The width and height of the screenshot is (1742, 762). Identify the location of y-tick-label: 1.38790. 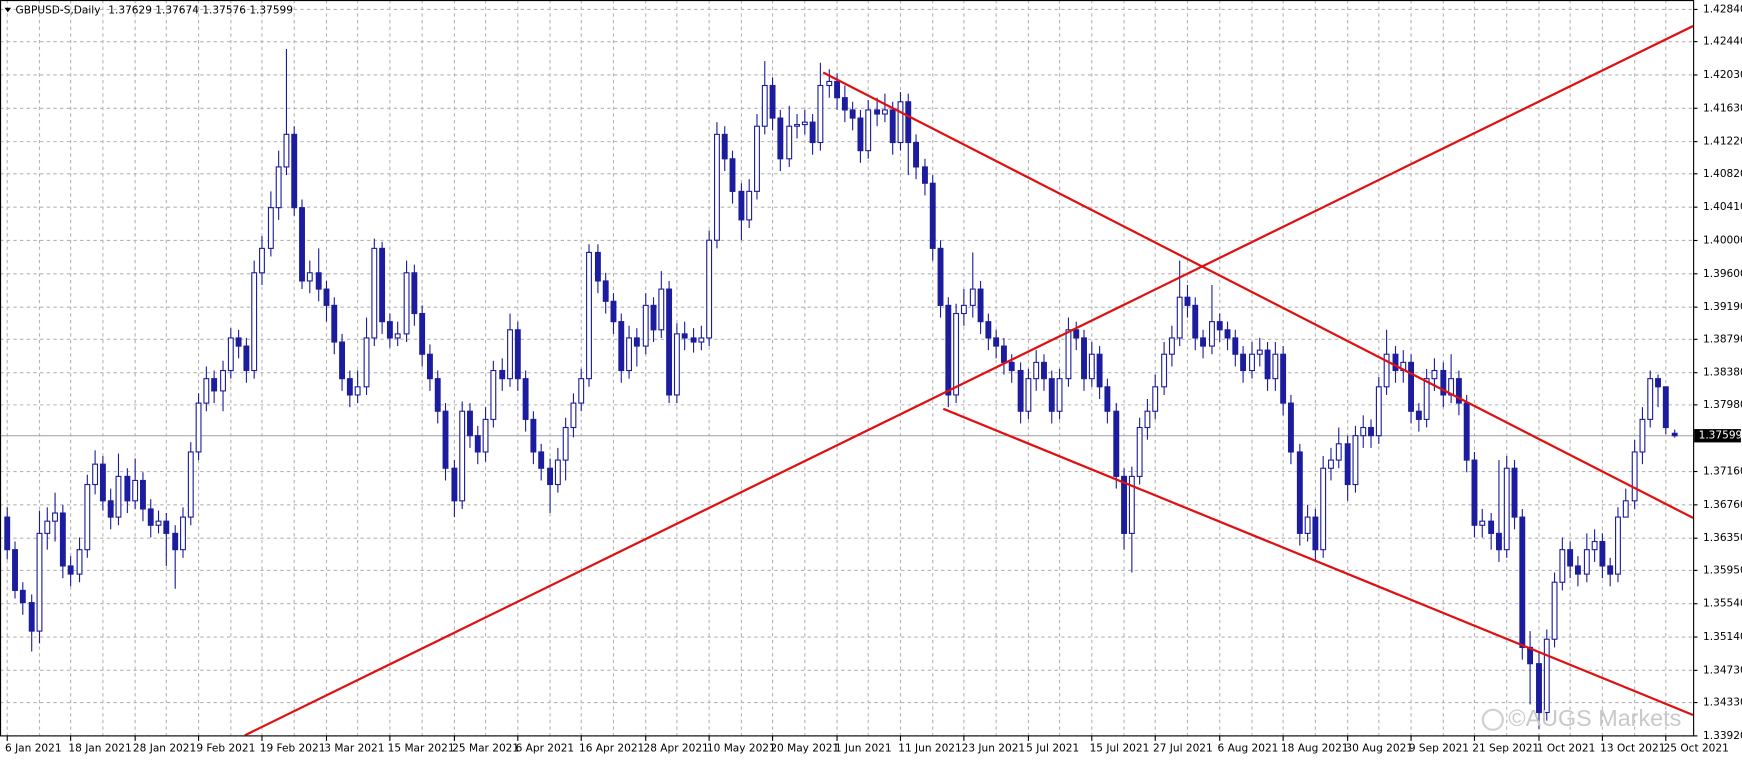
(1722, 339).